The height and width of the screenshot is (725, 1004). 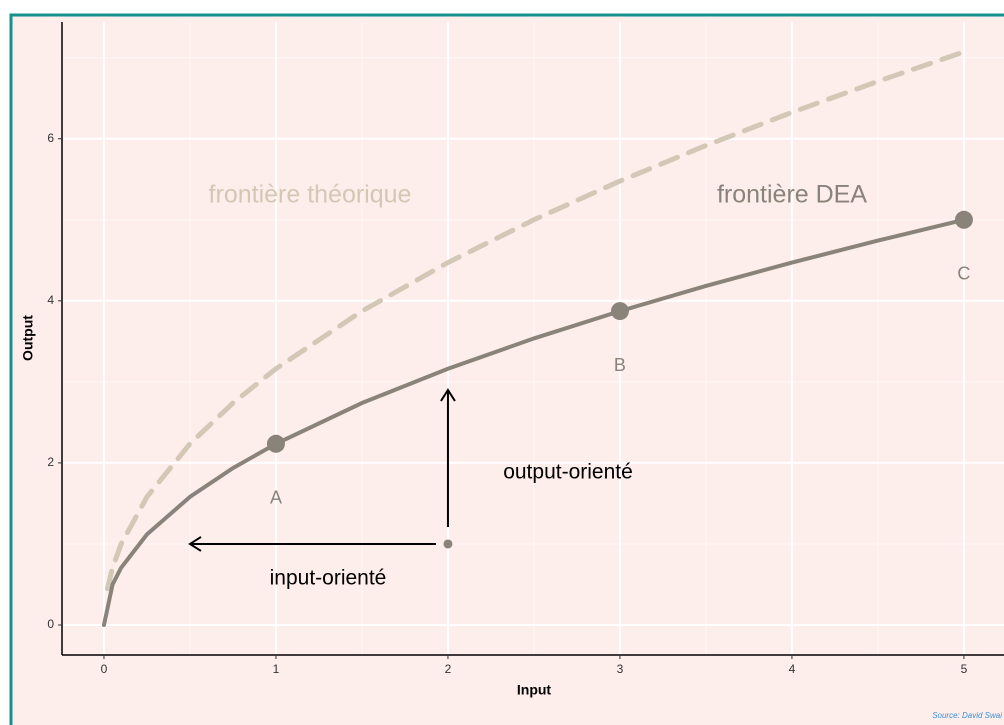 What do you see at coordinates (50, 624) in the screenshot?
I see `y-tick-label: 0` at bounding box center [50, 624].